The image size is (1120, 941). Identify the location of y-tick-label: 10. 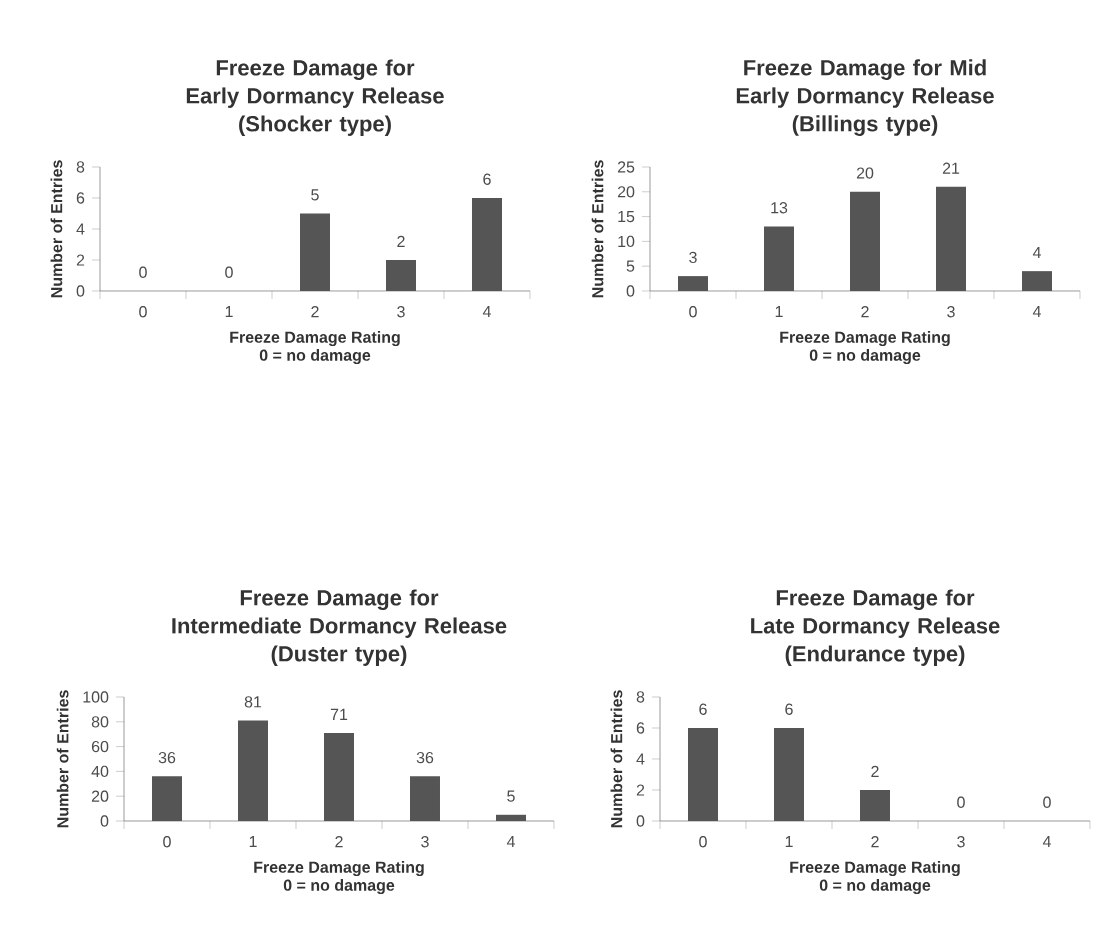
(626, 241).